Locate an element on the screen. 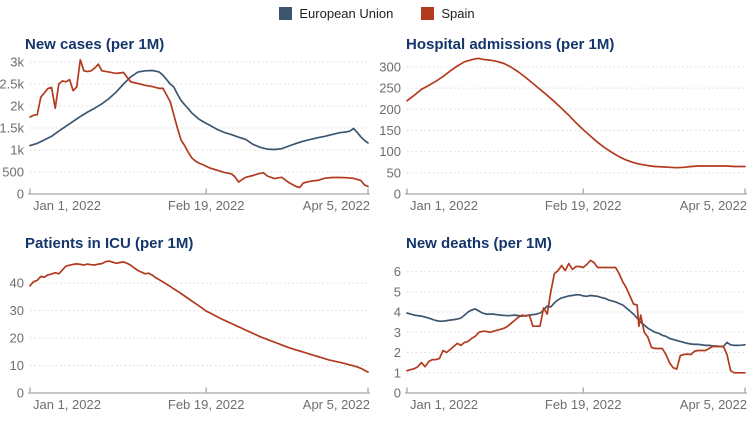 The image size is (754, 428). chart-title-hospital-admissions: Hospital admissions (per 1M) is located at coordinates (510, 44).